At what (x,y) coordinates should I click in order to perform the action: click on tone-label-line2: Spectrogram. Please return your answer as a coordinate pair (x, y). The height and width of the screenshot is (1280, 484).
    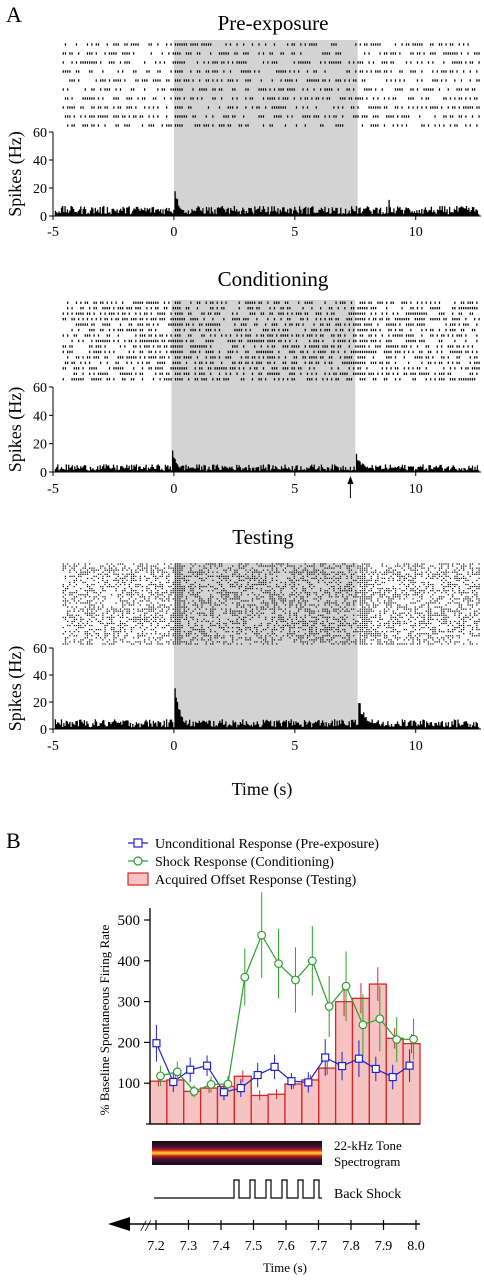
    Looking at the image, I should click on (367, 1161).